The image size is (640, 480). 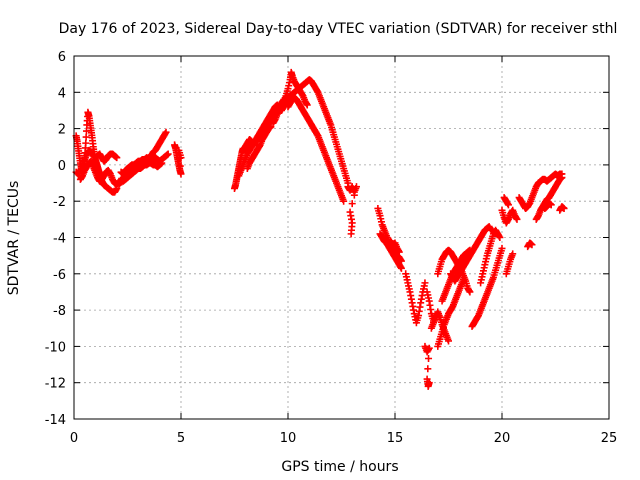 I want to click on x-tick-label: 25, so click(x=609, y=438).